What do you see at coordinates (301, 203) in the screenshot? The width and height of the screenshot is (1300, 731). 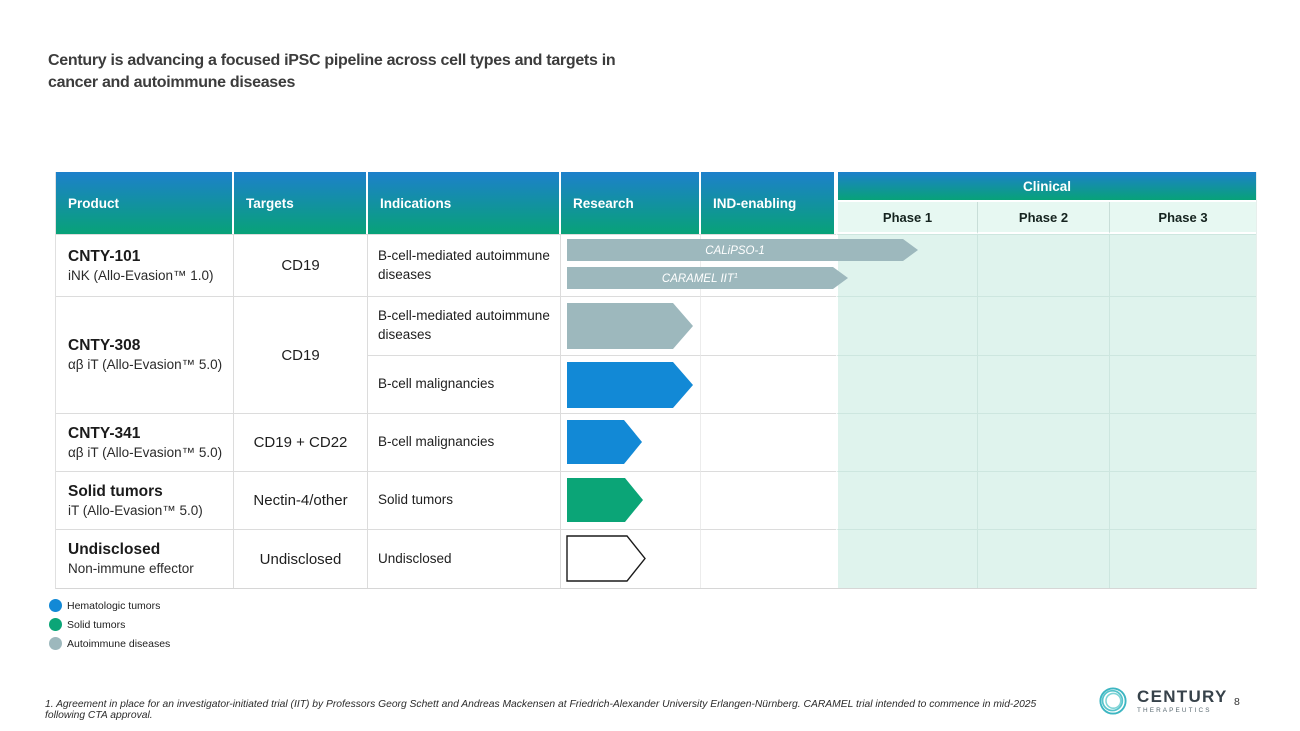 I see `column-header-targets: Targets` at bounding box center [301, 203].